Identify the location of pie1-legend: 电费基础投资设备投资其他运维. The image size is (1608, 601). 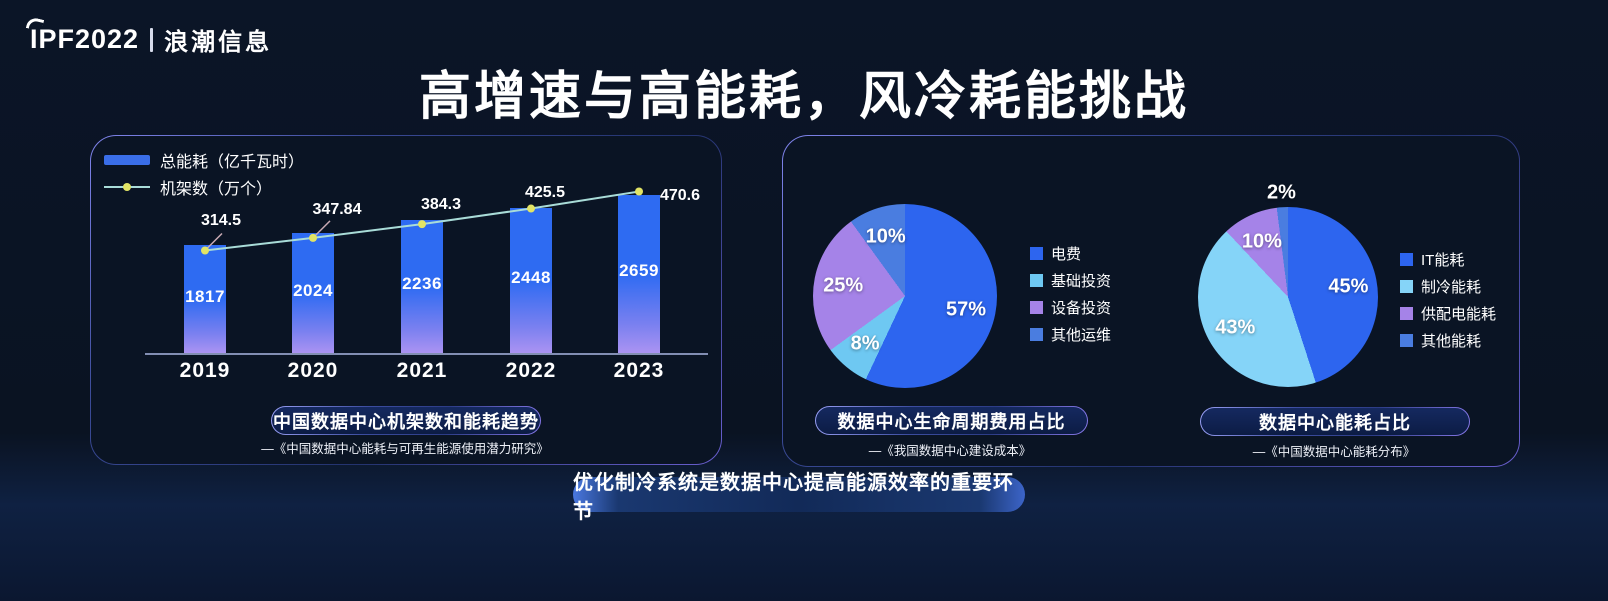
(1070, 294).